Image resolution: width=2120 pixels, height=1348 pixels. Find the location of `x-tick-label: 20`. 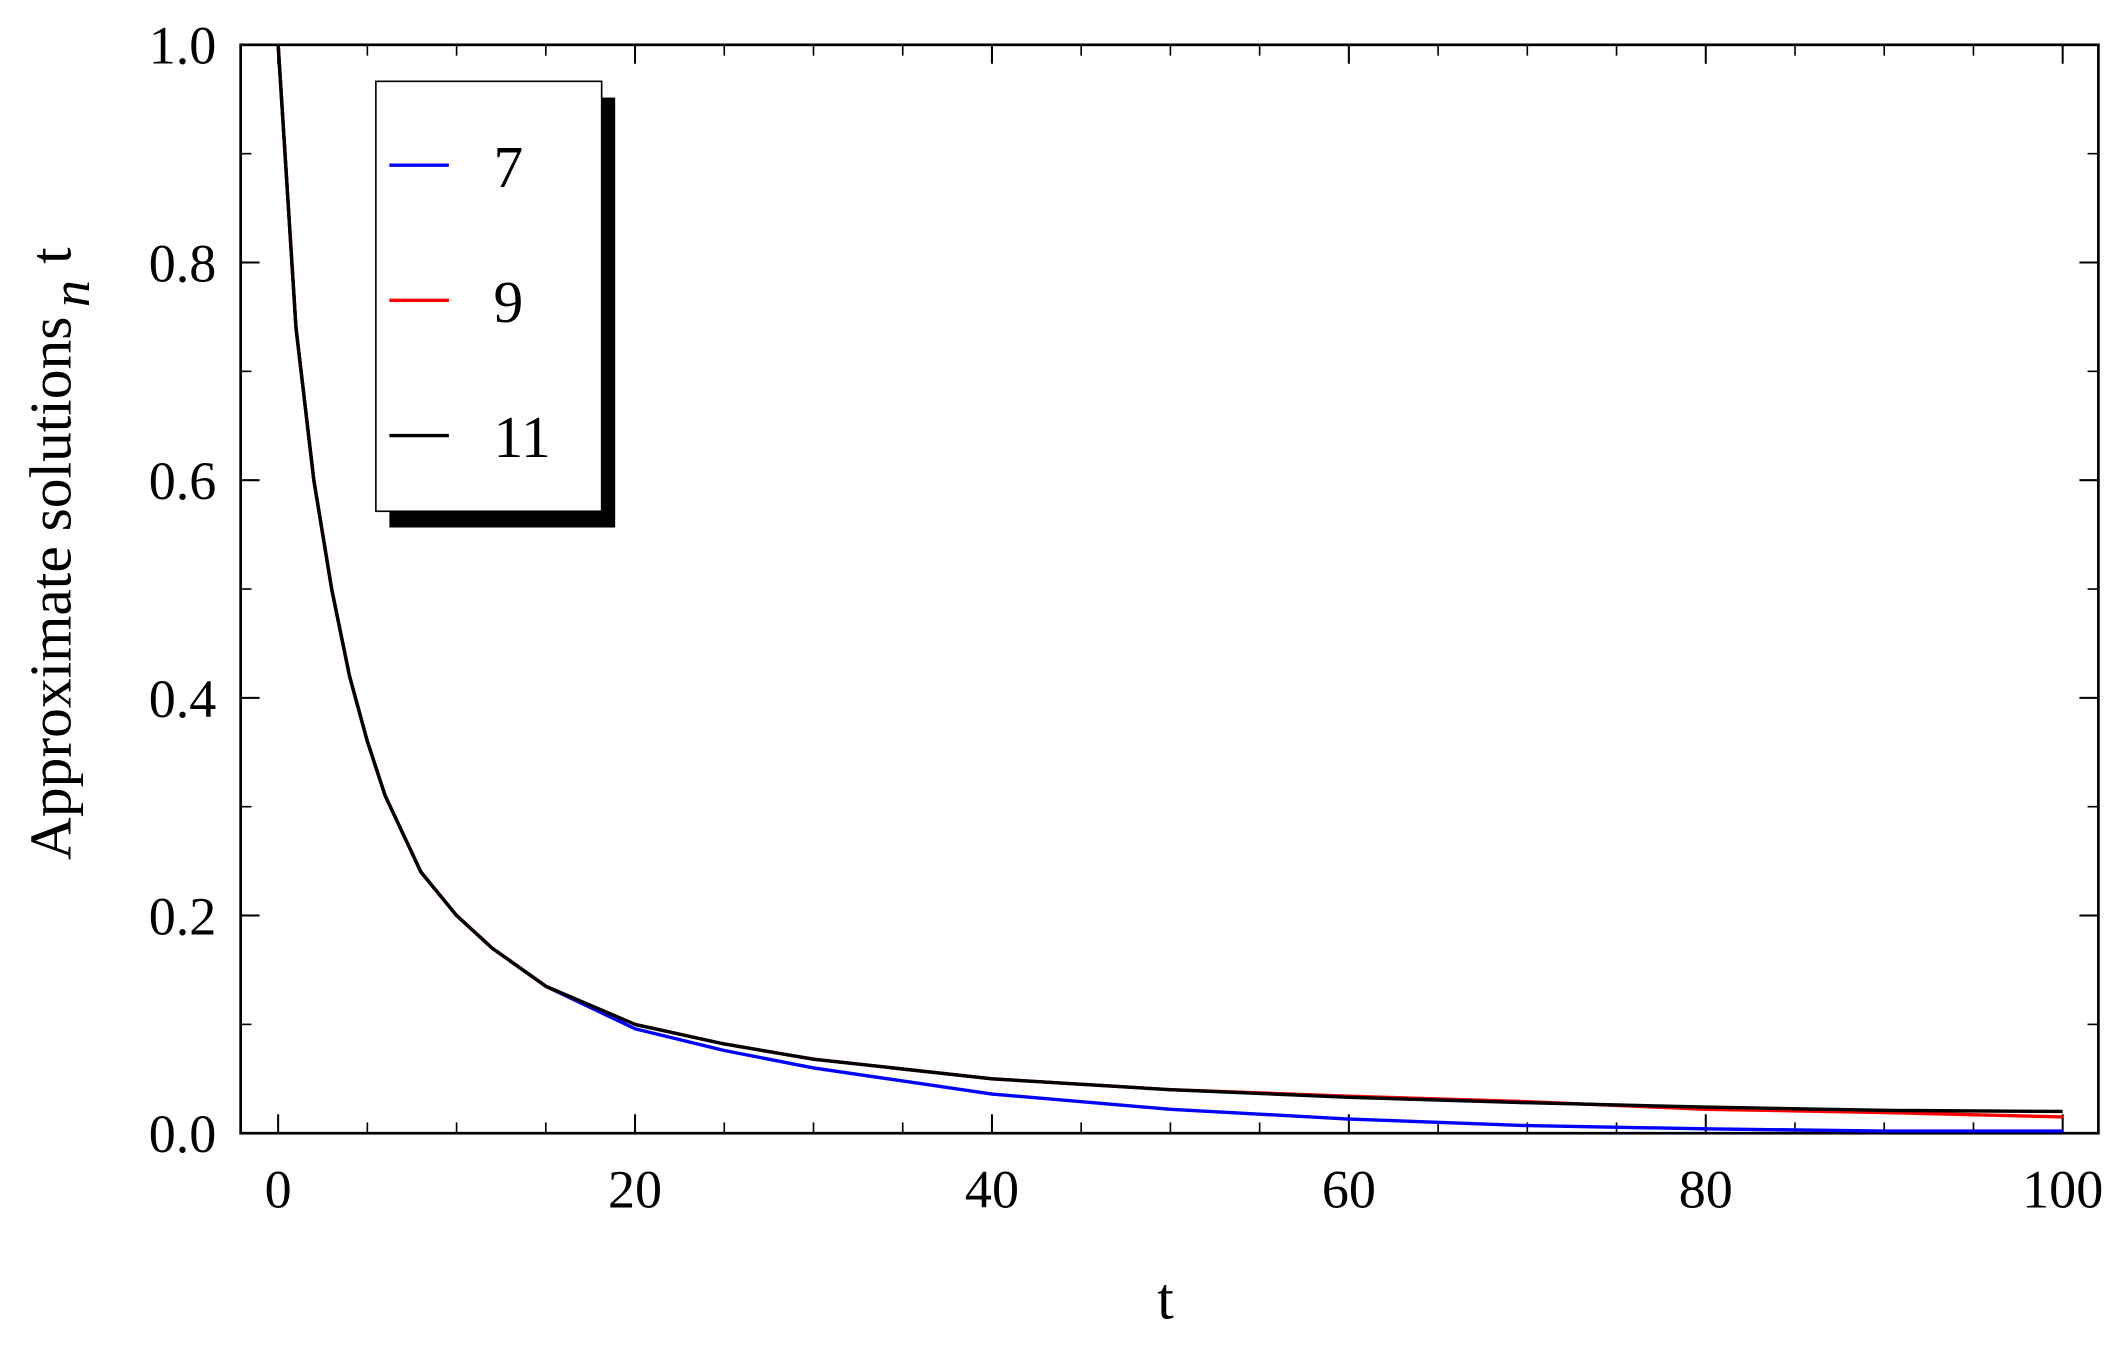

x-tick-label: 20 is located at coordinates (635, 1190).